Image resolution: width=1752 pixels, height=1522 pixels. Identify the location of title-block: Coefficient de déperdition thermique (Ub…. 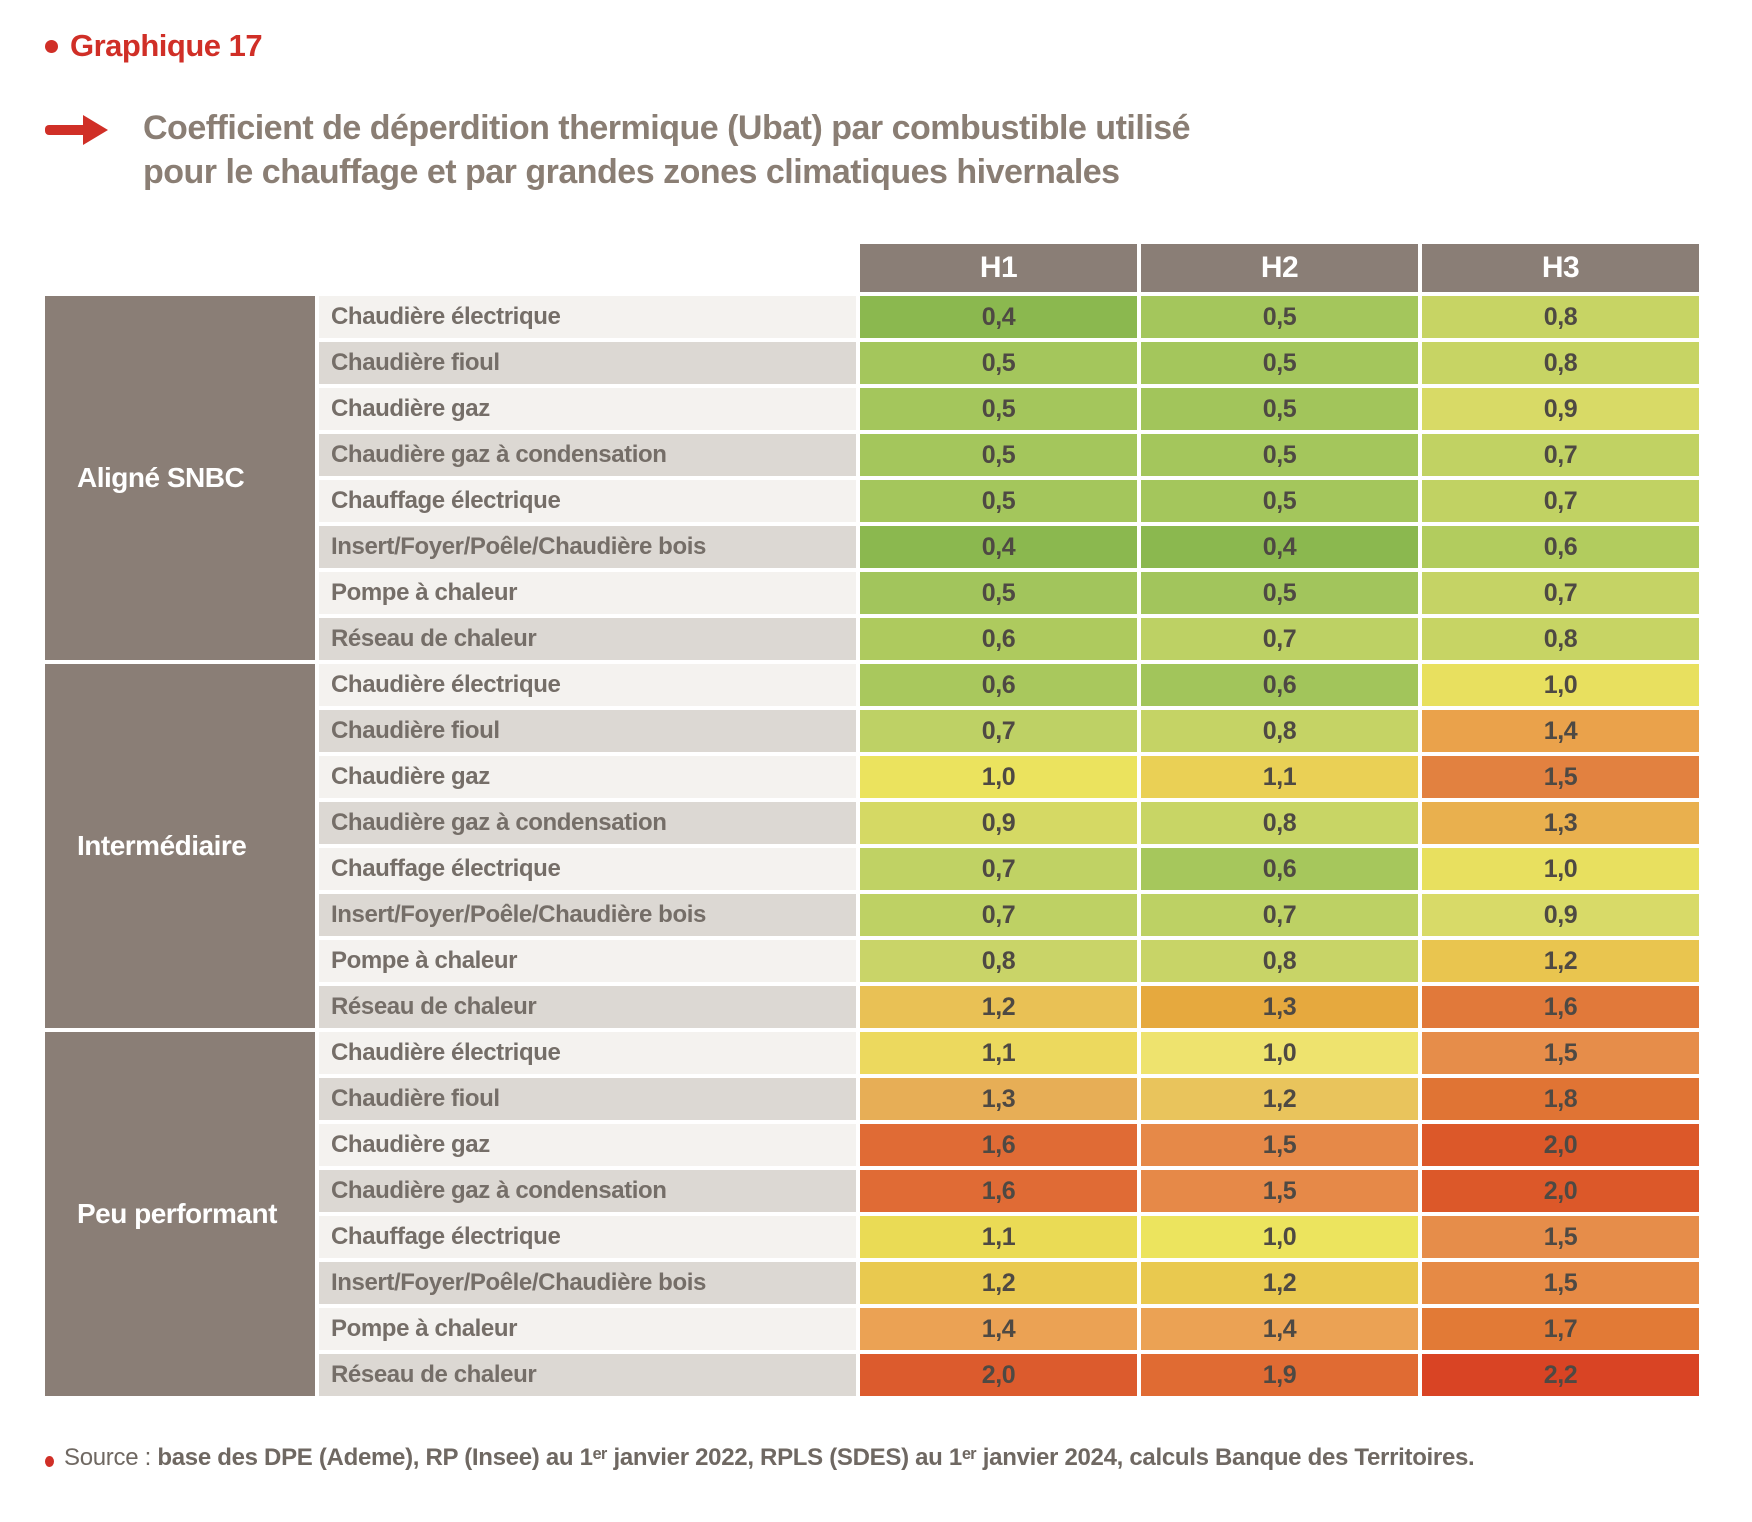
(618, 150).